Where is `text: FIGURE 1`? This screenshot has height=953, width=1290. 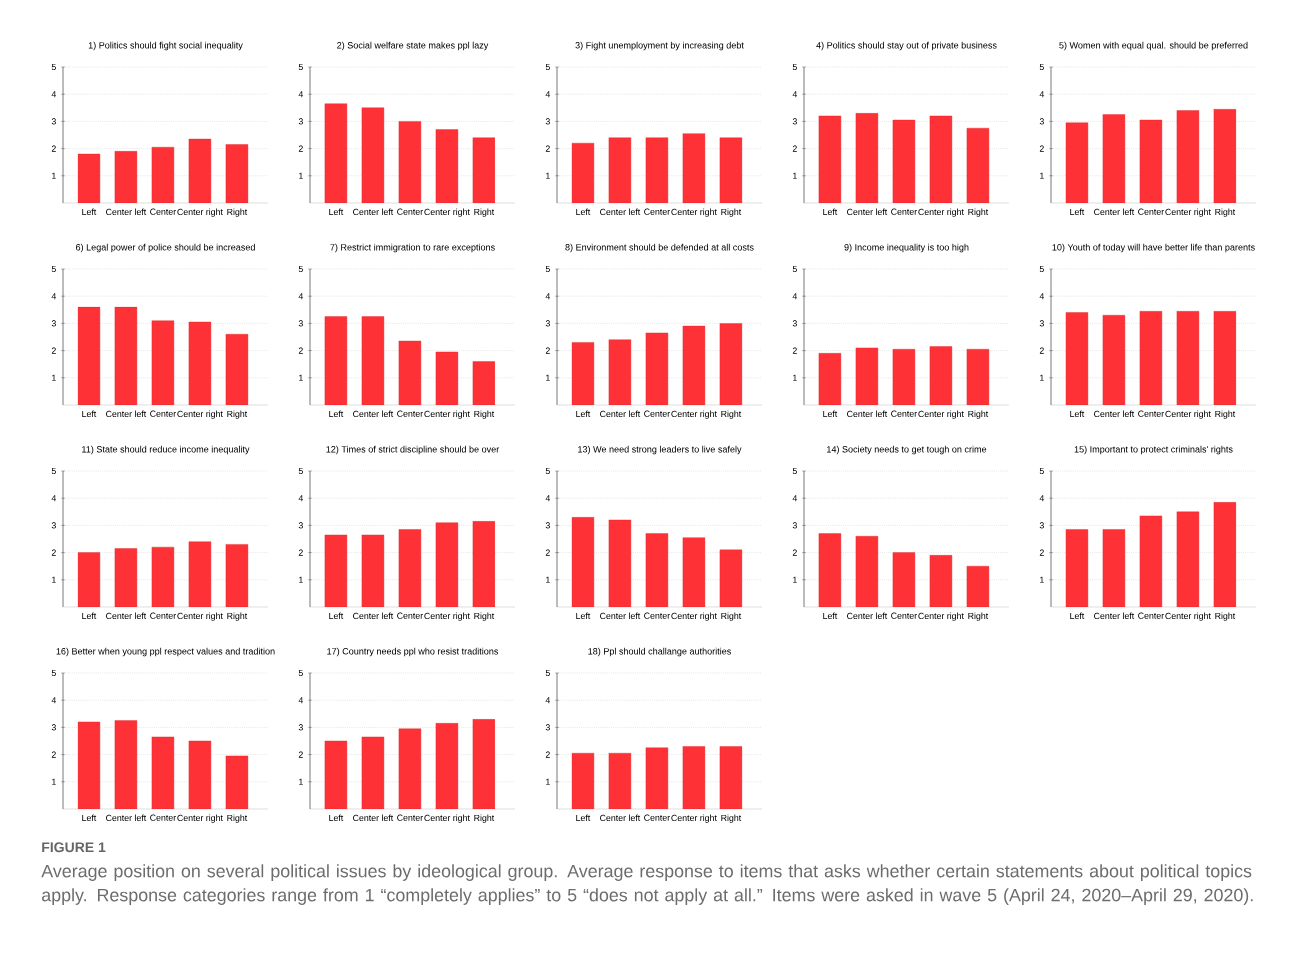
text: FIGURE 1 is located at coordinates (74, 847).